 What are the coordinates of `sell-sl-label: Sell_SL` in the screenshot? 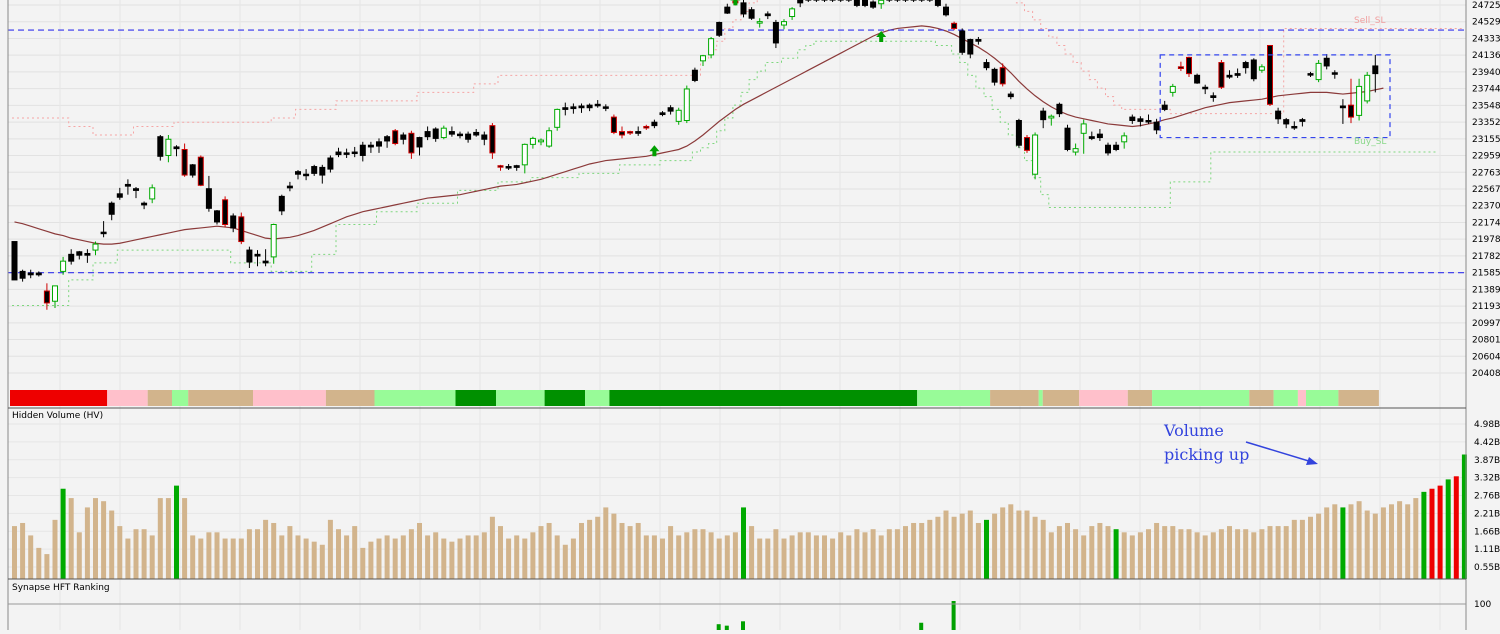 It's located at (1369, 21).